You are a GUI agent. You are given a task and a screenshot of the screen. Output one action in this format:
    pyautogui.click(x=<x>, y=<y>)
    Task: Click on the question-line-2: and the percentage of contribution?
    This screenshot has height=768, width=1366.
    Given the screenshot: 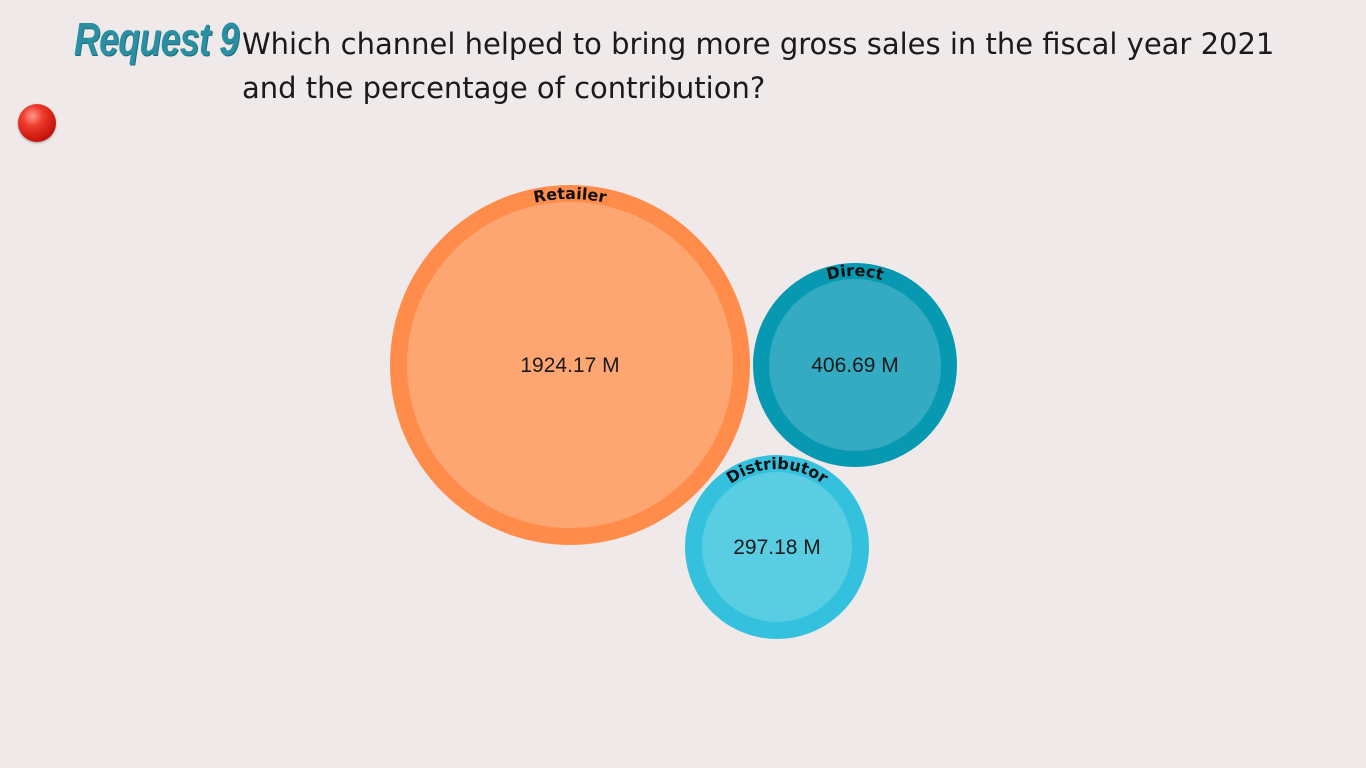 What is the action you would take?
    pyautogui.click(x=504, y=88)
    